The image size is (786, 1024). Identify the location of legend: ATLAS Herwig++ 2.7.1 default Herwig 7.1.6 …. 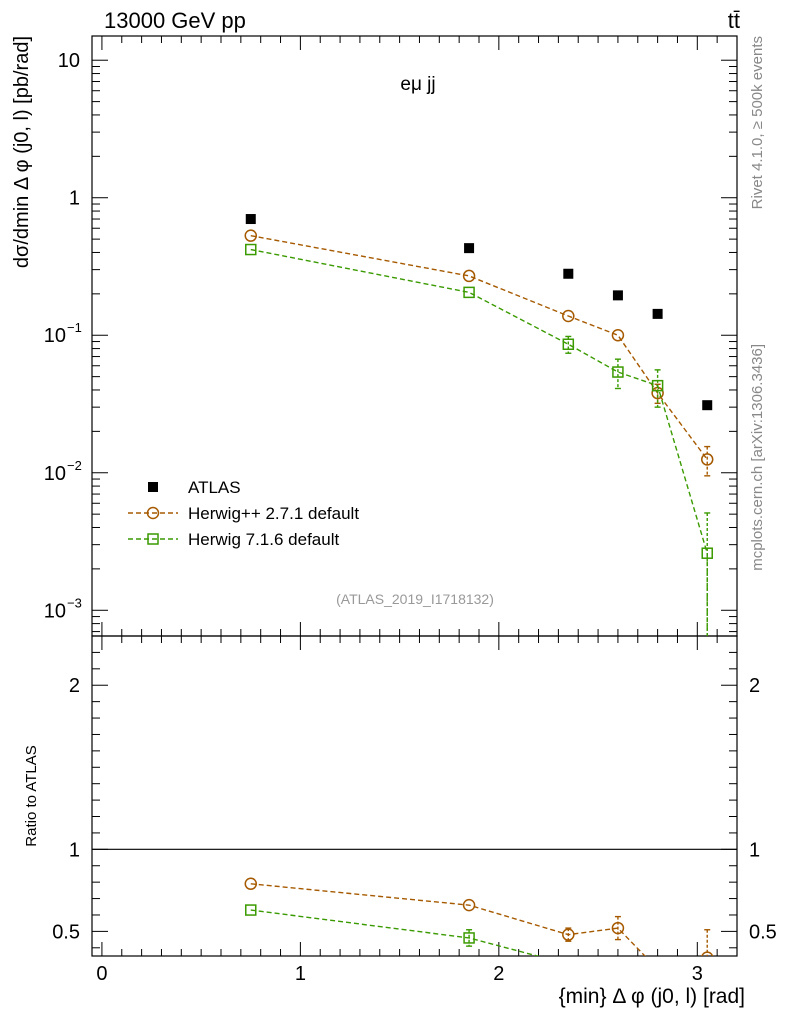
(243, 513).